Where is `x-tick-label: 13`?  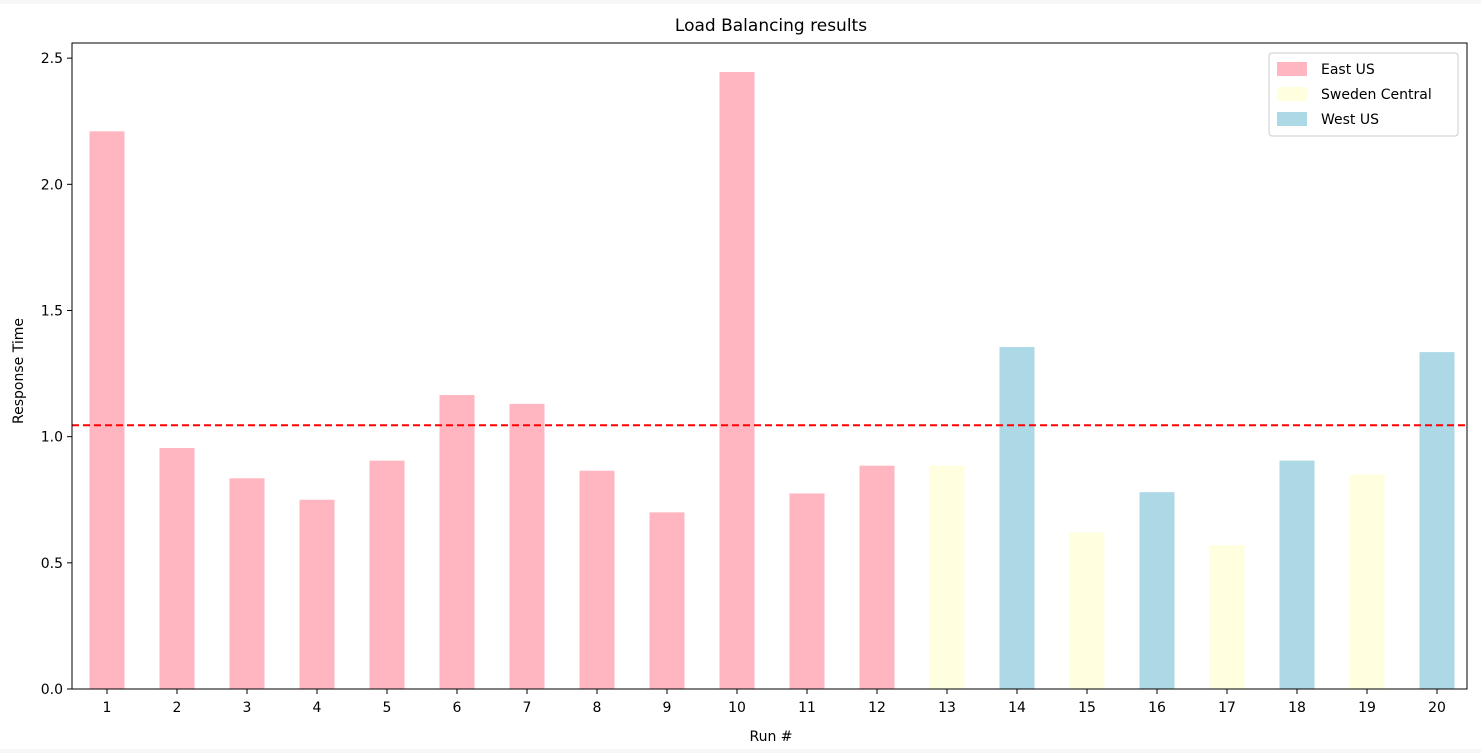
x-tick-label: 13 is located at coordinates (947, 708).